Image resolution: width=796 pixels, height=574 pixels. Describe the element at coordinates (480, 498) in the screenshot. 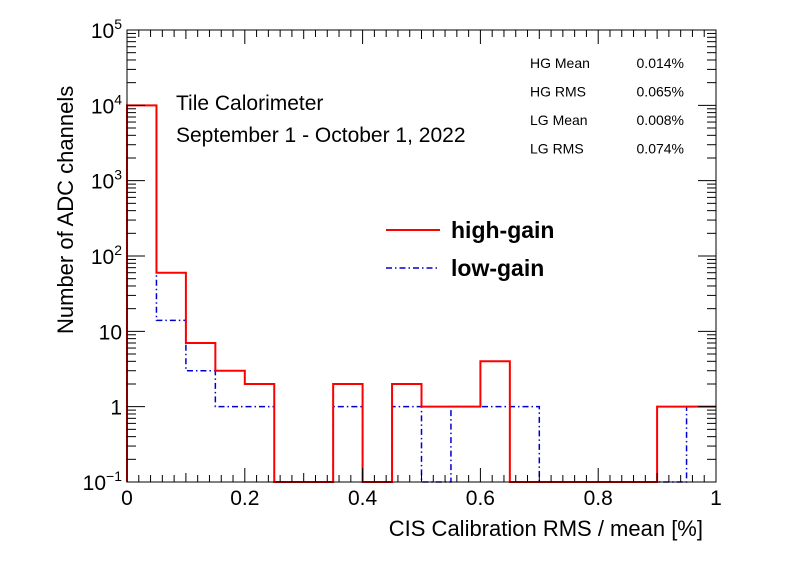

I see `x-tick-label: 0.6` at that location.